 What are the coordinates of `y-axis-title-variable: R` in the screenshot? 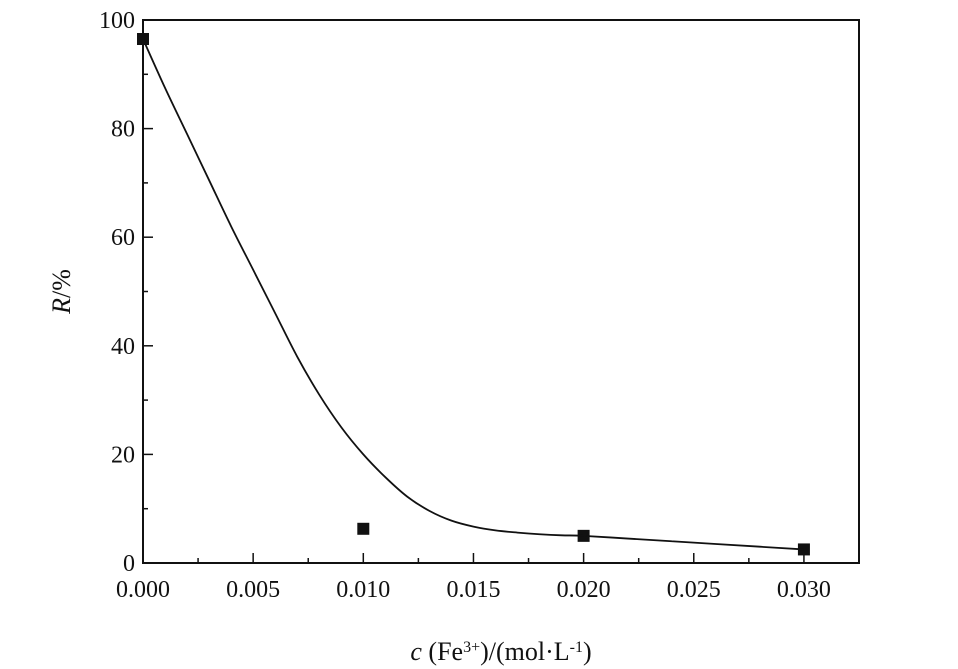 It's located at (61, 306).